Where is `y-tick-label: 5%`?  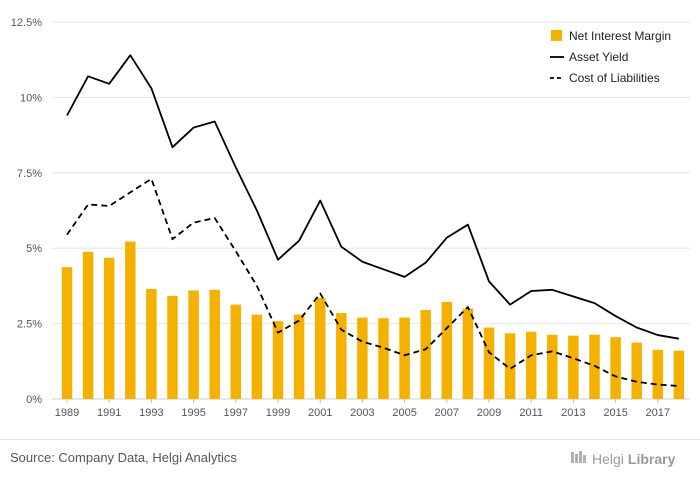 y-tick-label: 5% is located at coordinates (34, 249).